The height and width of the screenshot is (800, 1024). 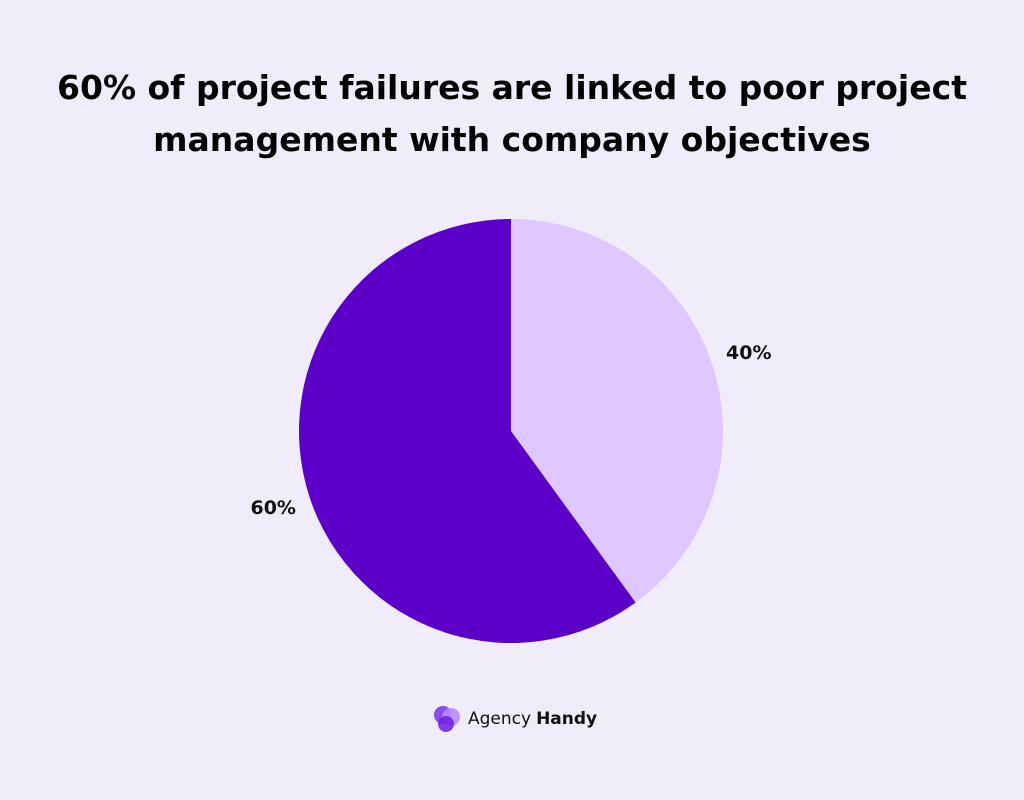 What do you see at coordinates (500, 719) in the screenshot?
I see `brand-prefix: Agency` at bounding box center [500, 719].